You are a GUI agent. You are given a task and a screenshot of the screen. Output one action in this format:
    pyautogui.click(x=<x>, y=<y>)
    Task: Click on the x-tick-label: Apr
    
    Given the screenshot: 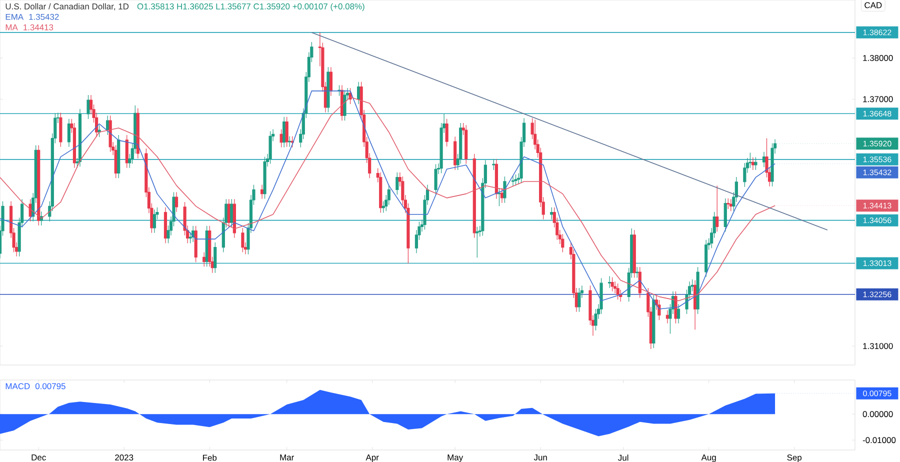 What is the action you would take?
    pyautogui.click(x=372, y=458)
    